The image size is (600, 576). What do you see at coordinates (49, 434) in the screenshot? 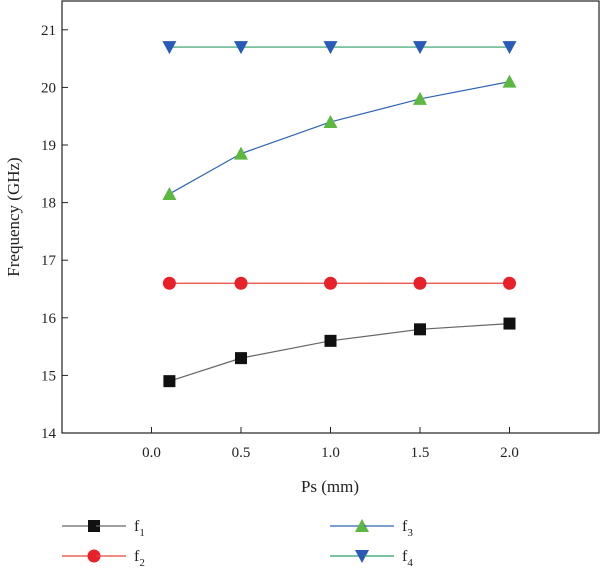
I see `y-tick-label: 14` at bounding box center [49, 434].